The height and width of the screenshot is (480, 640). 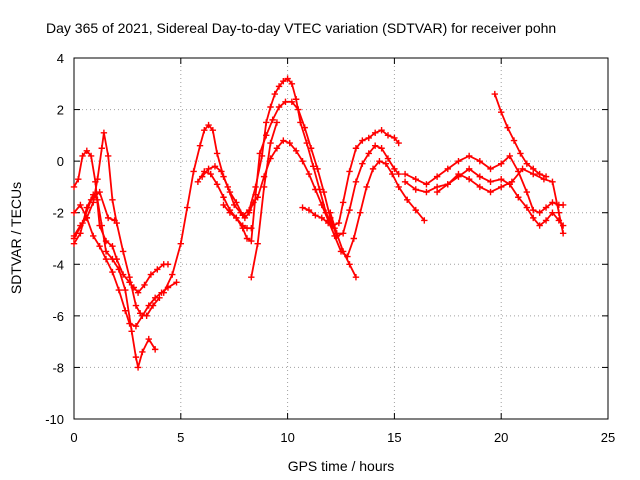 What do you see at coordinates (341, 466) in the screenshot?
I see `x-axis-label: GPS time / hours` at bounding box center [341, 466].